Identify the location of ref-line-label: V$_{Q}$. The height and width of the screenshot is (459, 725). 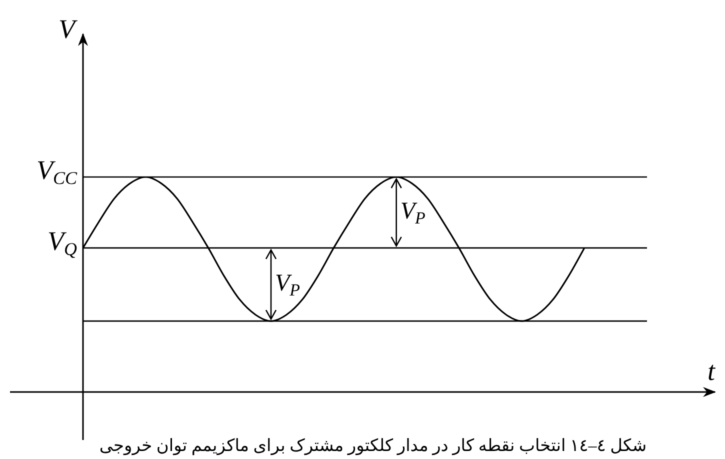
(62, 243).